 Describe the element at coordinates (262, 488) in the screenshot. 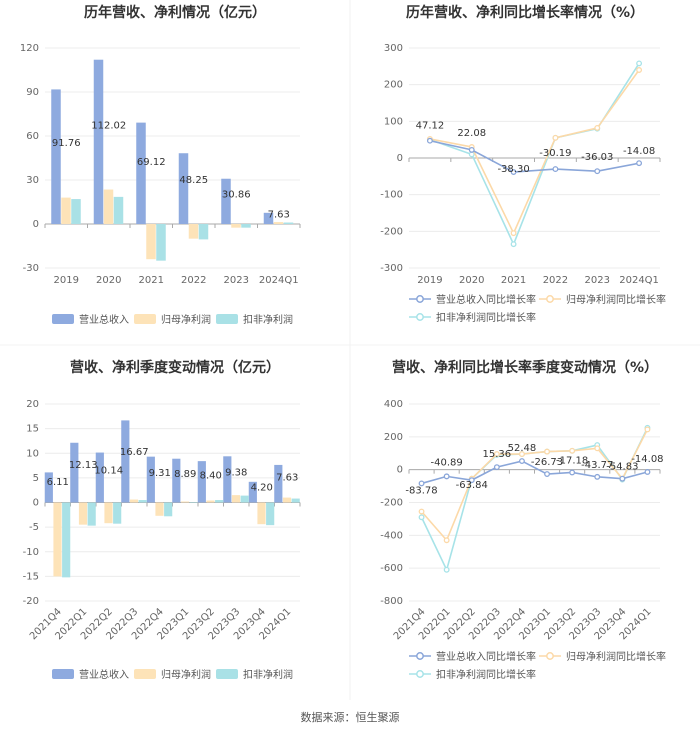

I see `data-label: 4.20` at that location.